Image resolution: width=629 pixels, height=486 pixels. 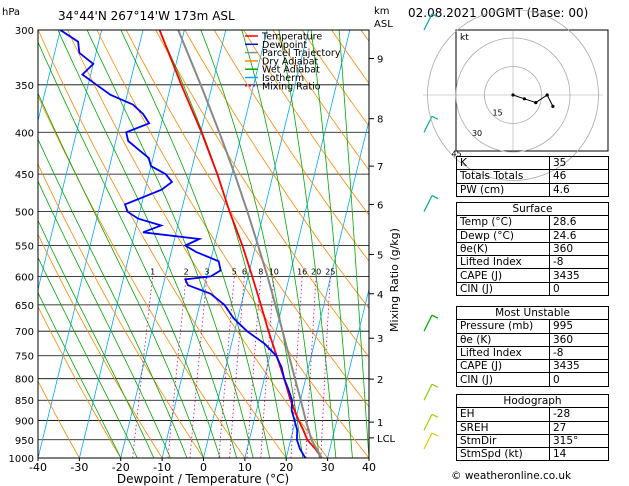 I want to click on hodograph-ring-label: 30, so click(x=477, y=133).